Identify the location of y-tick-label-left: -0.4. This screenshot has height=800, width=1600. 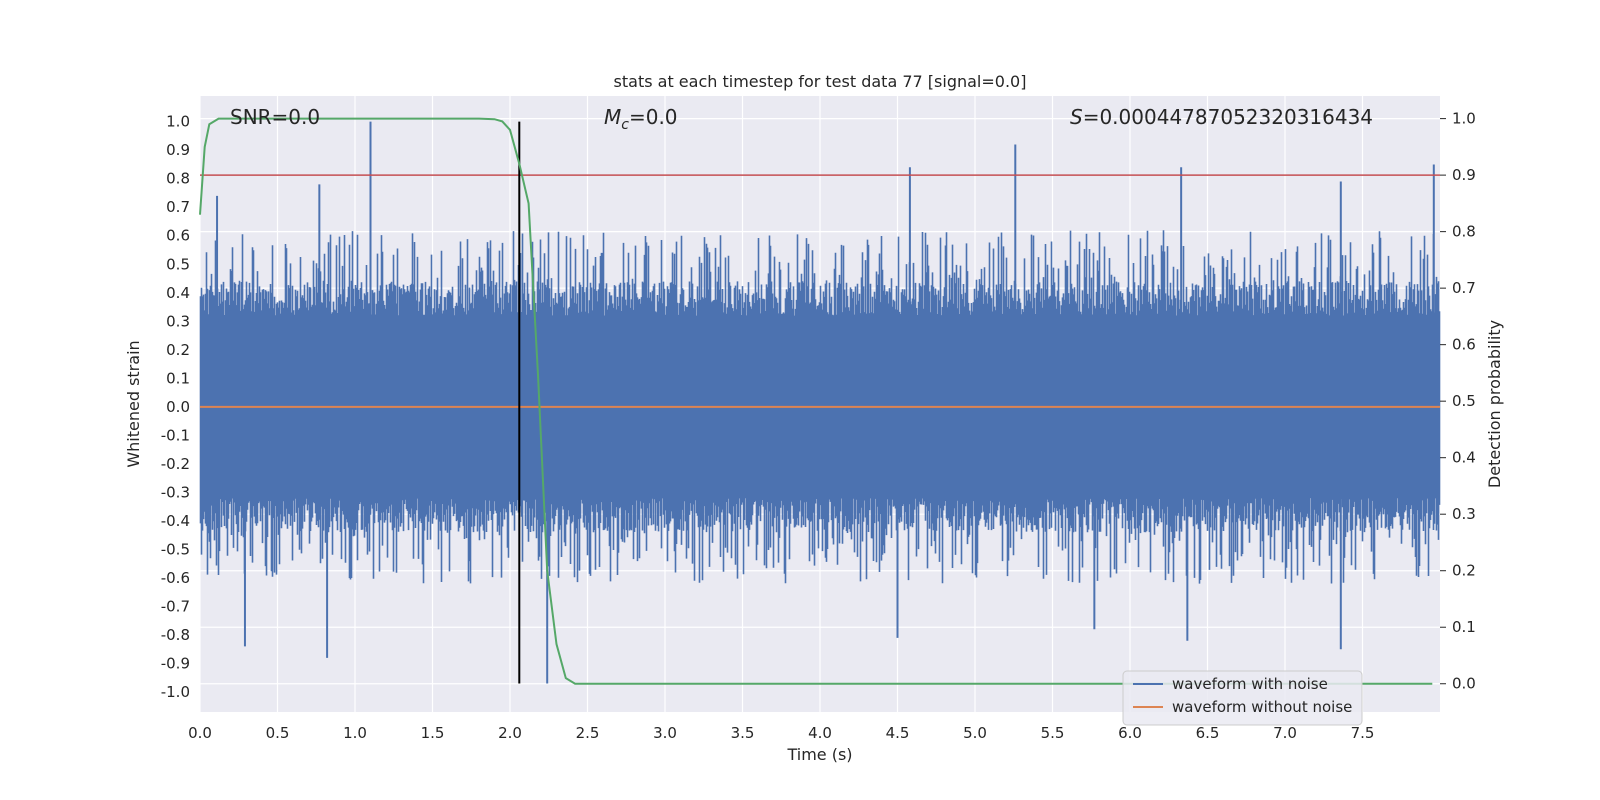
(175, 521).